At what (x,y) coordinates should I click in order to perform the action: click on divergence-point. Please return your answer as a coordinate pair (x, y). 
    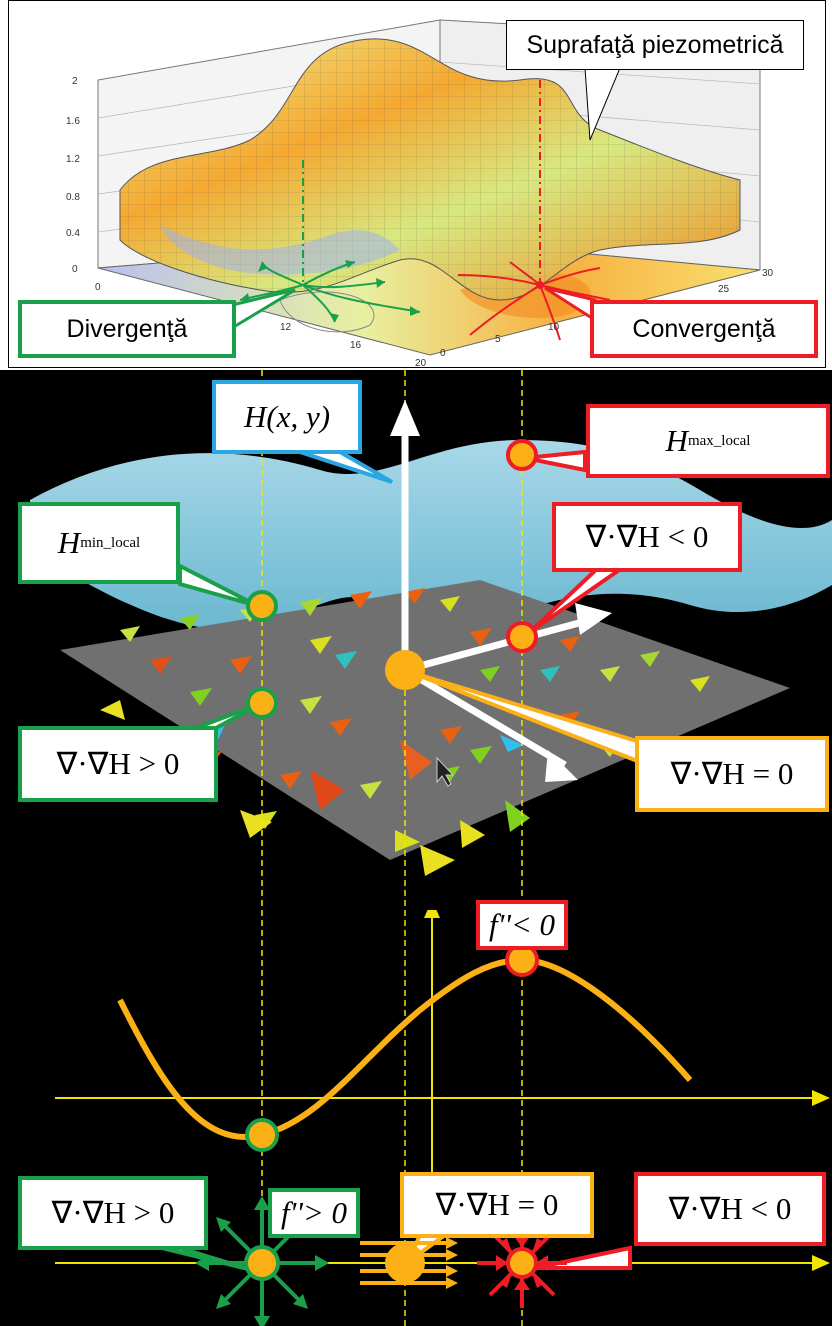
    Looking at the image, I should click on (262, 1263).